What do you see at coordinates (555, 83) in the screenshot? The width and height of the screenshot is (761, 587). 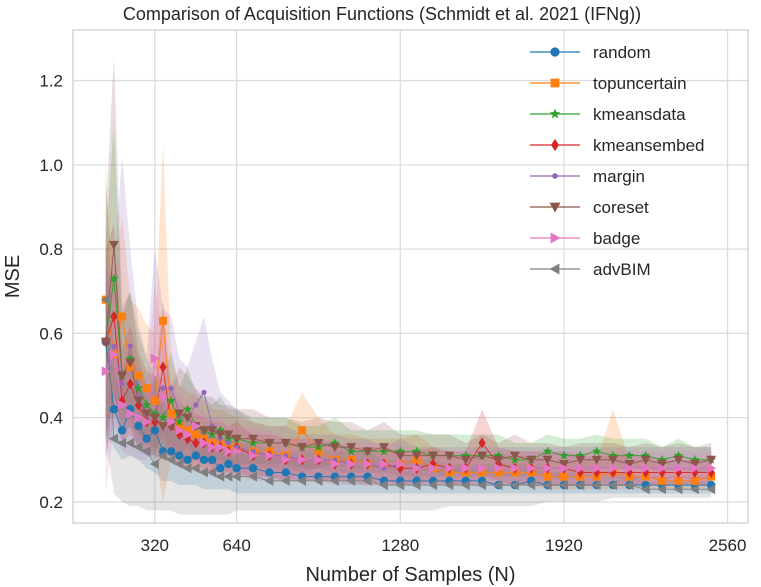 I see `legend-marker-topuncertain` at bounding box center [555, 83].